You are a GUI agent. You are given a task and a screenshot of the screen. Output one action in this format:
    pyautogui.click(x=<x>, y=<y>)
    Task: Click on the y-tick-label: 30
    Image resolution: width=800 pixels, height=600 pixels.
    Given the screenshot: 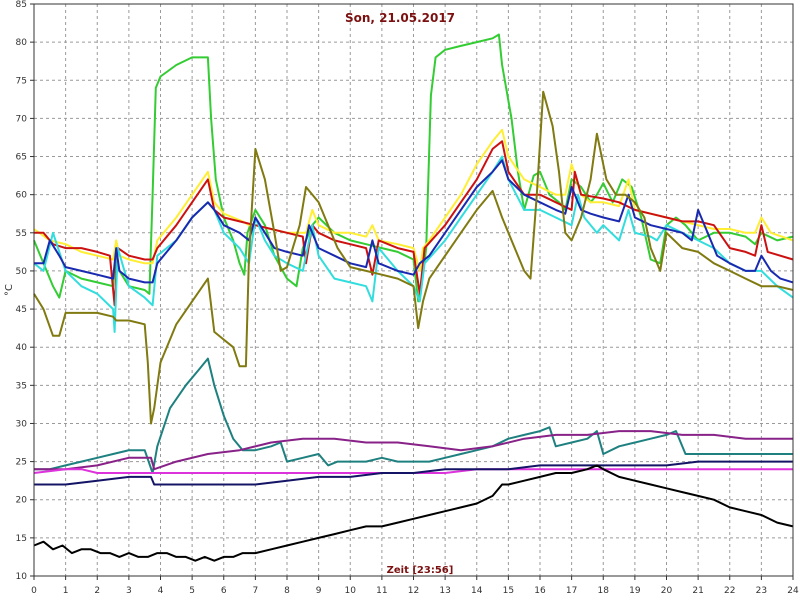 What is the action you would take?
    pyautogui.click(x=22, y=424)
    